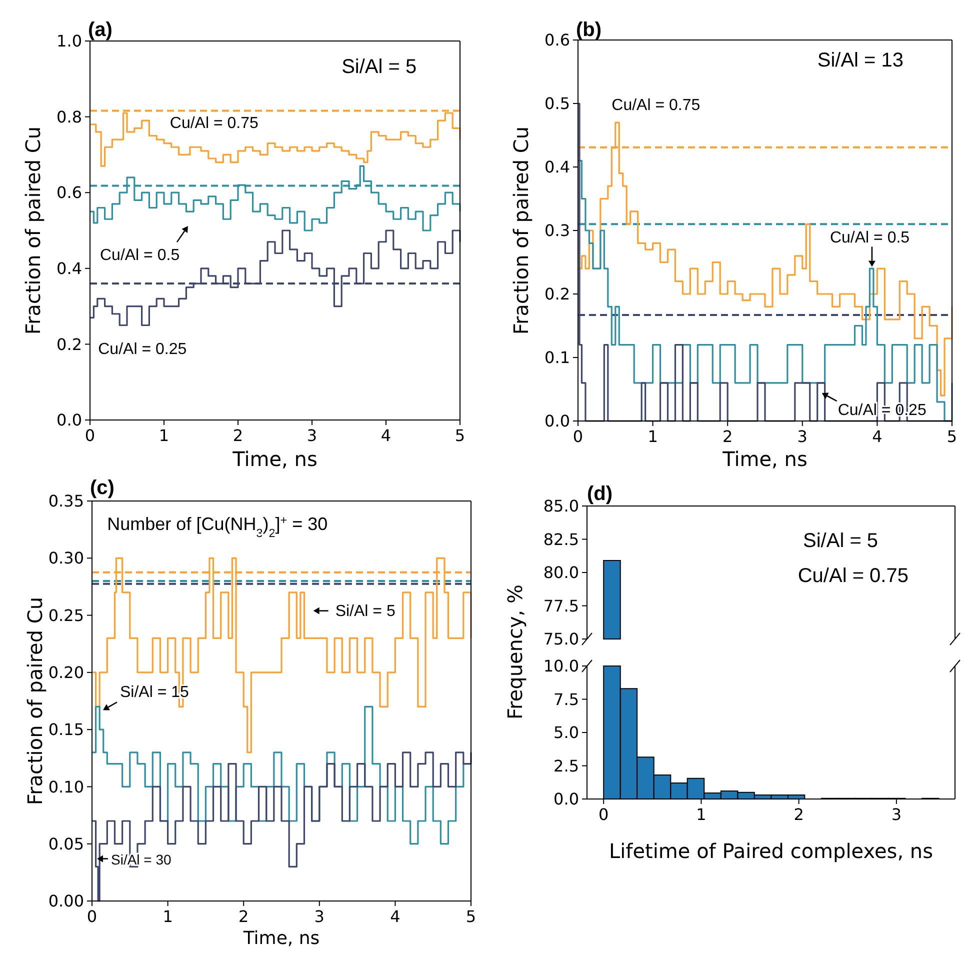 The image size is (979, 954). Describe the element at coordinates (557, 104) in the screenshot. I see `y-tick-label: 0.5` at that location.